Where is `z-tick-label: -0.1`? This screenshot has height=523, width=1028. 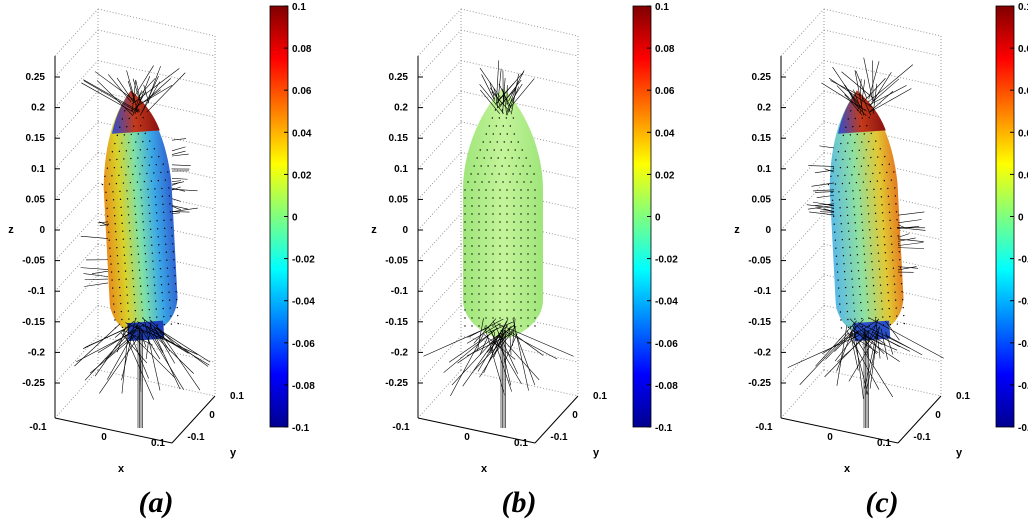
z-tick-label: -0.1 is located at coordinates (400, 291).